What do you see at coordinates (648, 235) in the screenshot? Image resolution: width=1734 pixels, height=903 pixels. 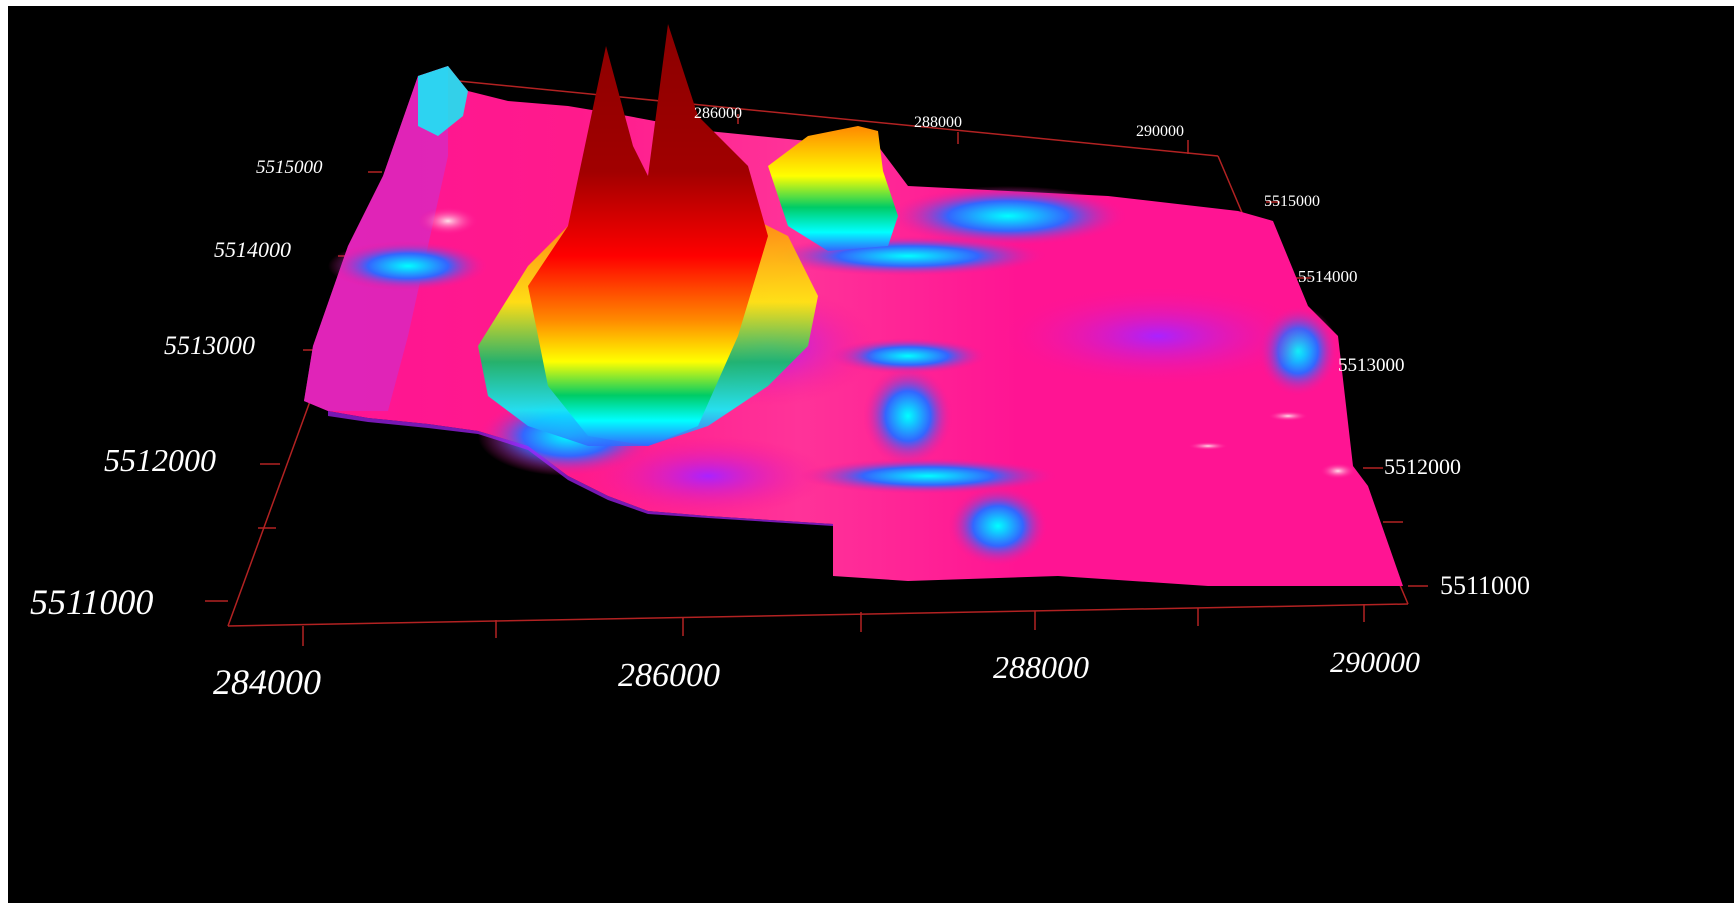 I see `surface-main-peak` at bounding box center [648, 235].